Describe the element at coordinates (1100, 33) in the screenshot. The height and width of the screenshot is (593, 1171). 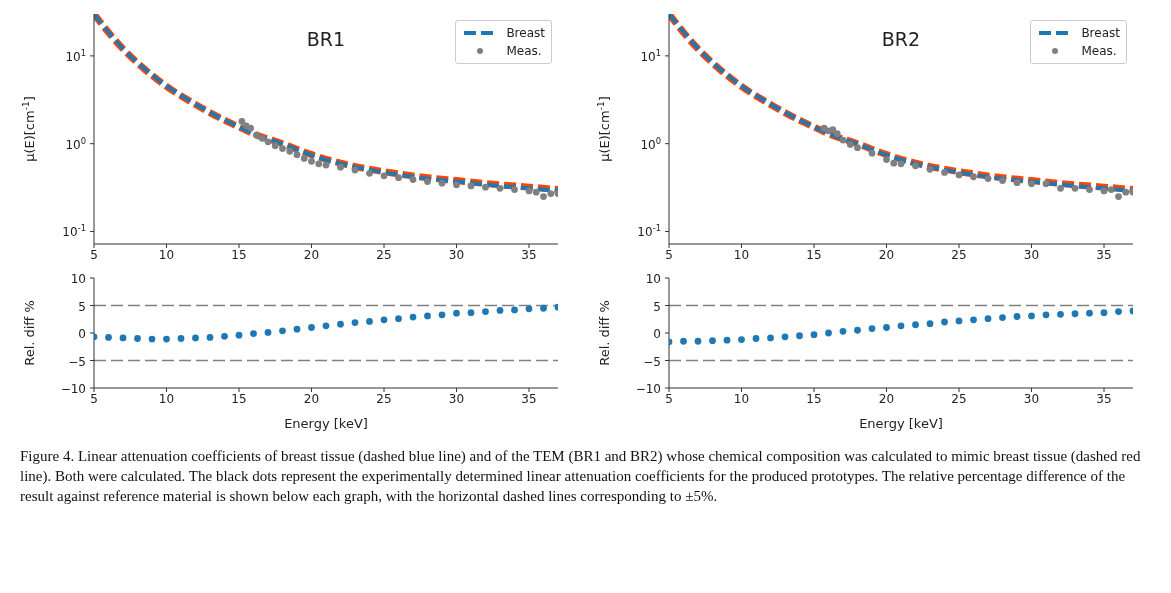
I see `legend-label: Breast` at that location.